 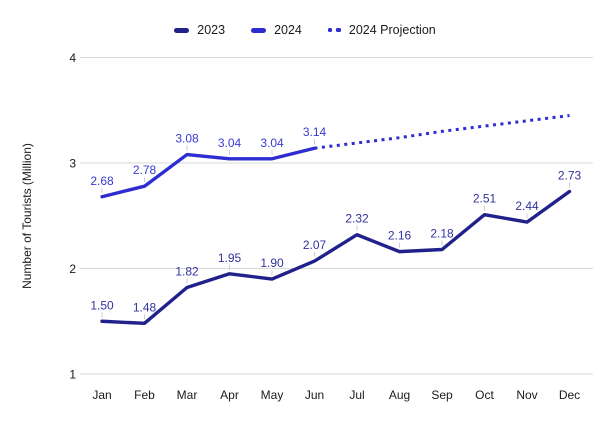 What do you see at coordinates (315, 132) in the screenshot?
I see `value-label-2024-jun: 3.14` at bounding box center [315, 132].